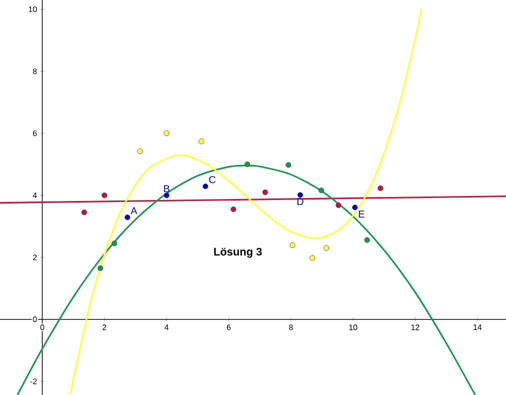  I want to click on data-label: E, so click(361, 214).